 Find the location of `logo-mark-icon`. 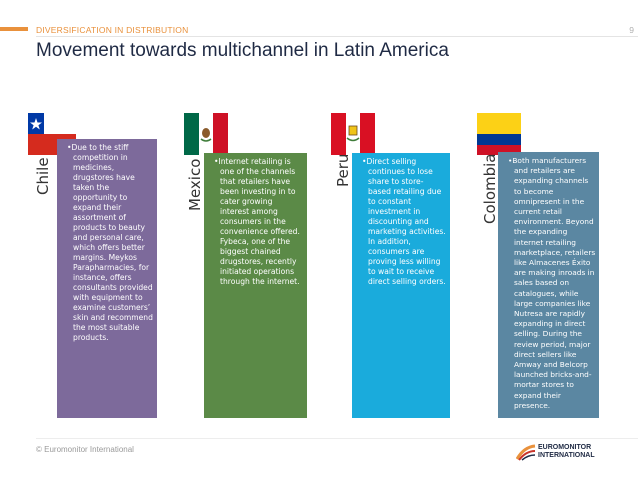

logo-mark-icon is located at coordinates (526, 452).